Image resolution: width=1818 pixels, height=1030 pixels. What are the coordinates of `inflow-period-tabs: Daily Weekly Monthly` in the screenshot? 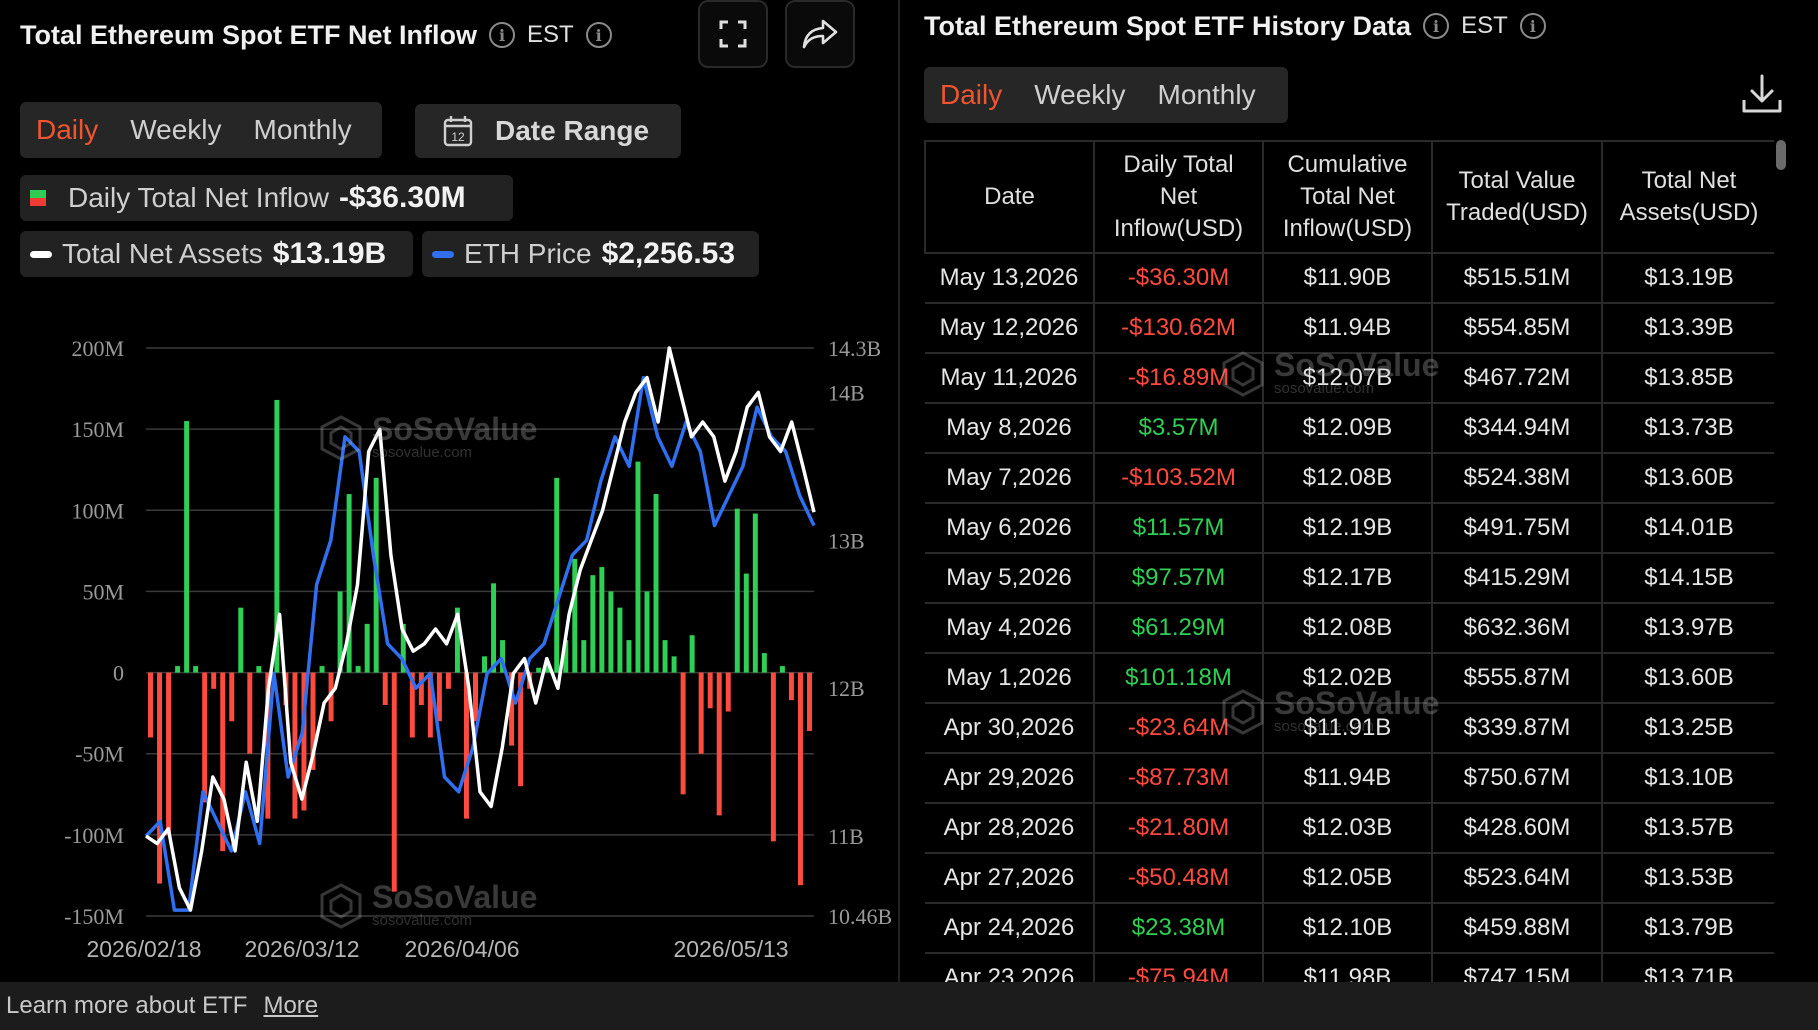 It's located at (201, 130).